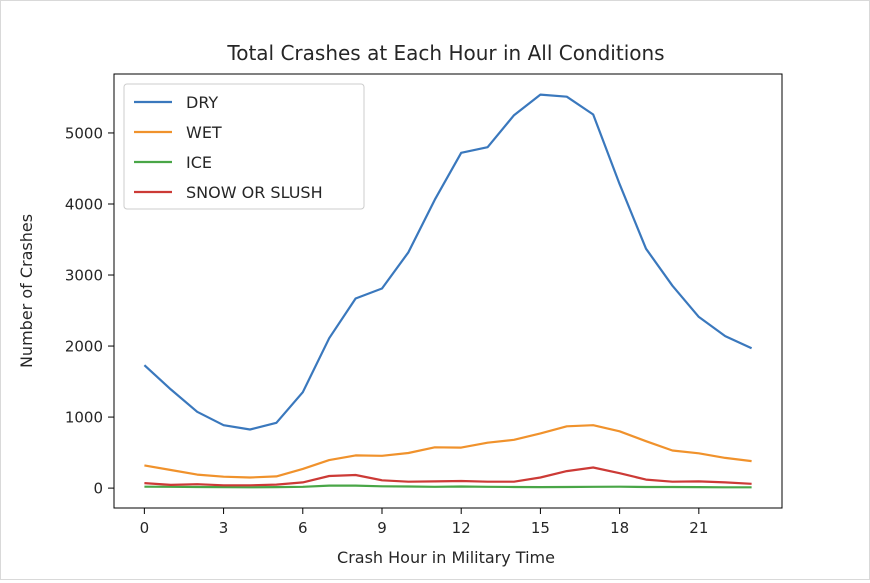 The height and width of the screenshot is (583, 870). Describe the element at coordinates (84, 204) in the screenshot. I see `y-tick-label: 4000` at that location.